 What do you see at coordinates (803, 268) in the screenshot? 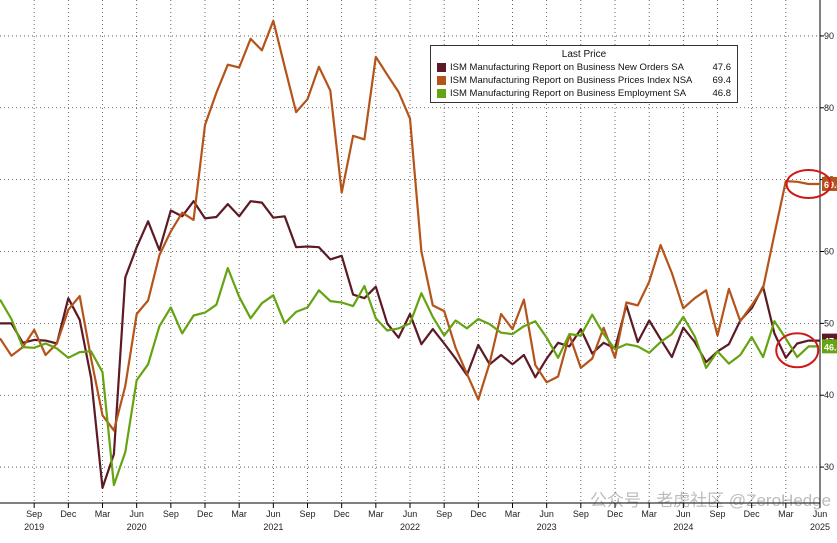
I see `highlight-circles` at bounding box center [803, 268].